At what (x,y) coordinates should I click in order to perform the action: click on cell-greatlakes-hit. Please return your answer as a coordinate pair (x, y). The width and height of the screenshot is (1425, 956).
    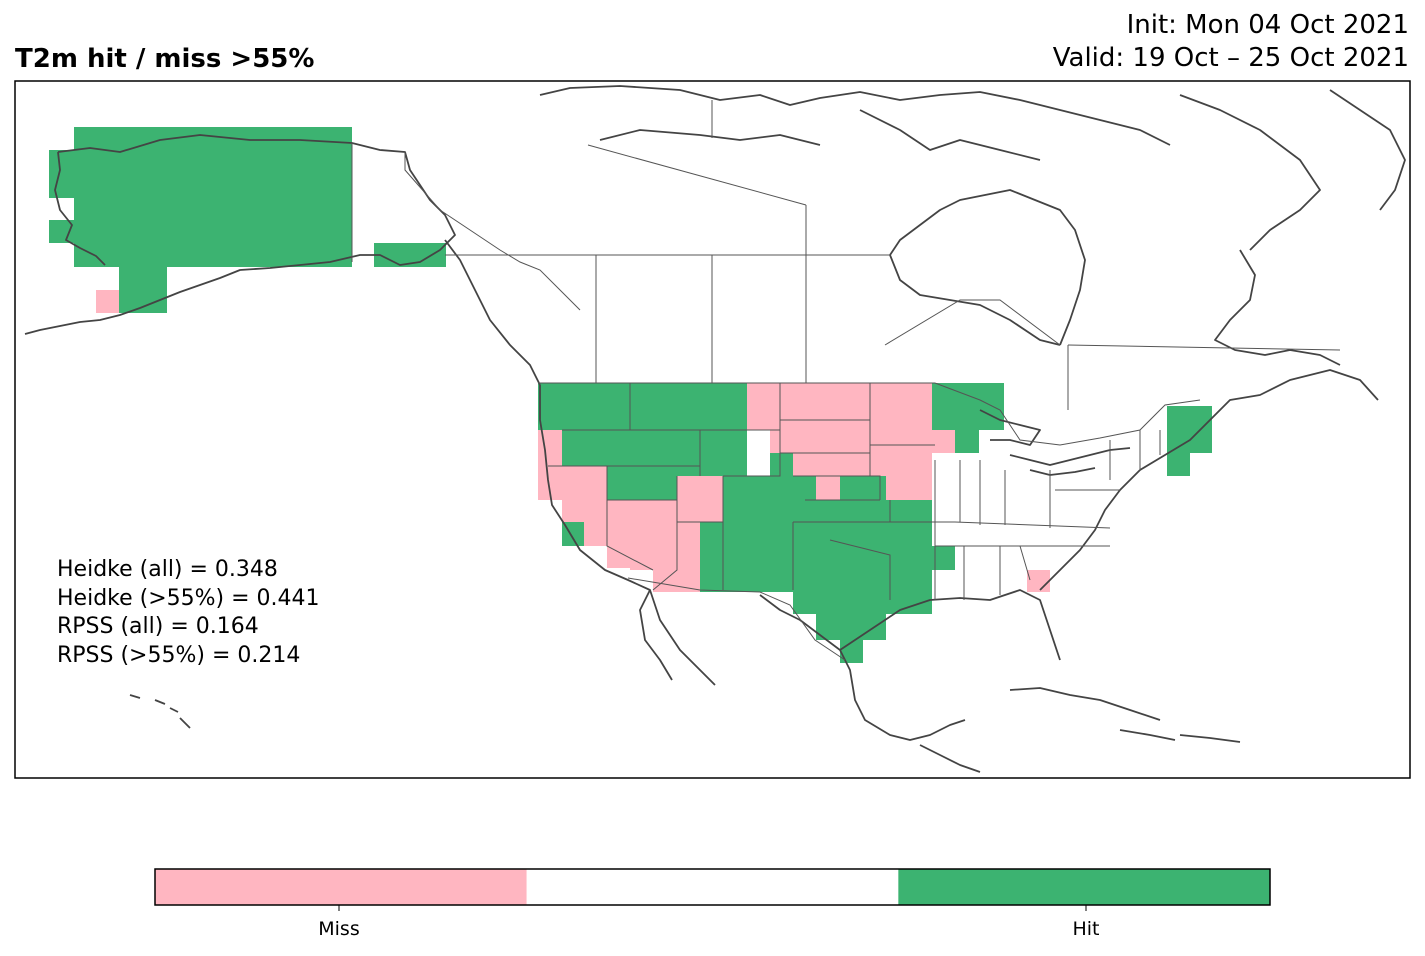
    Looking at the image, I should click on (968, 418).